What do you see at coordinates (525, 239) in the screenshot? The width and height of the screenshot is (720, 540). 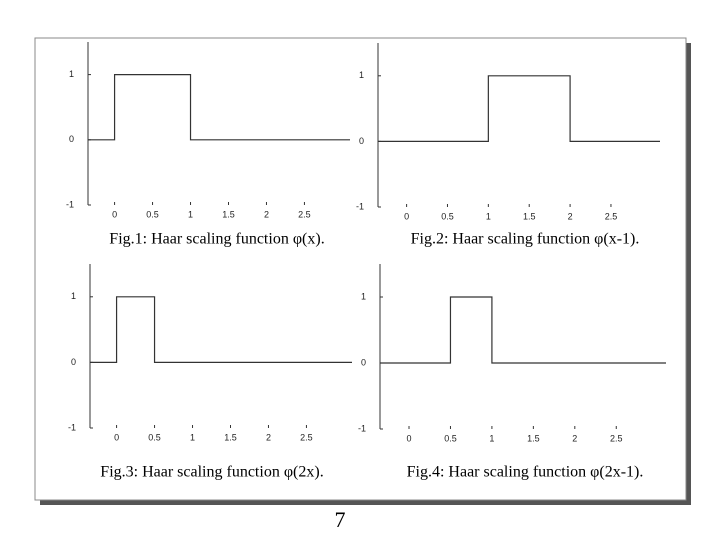 I see `figure-caption: Fig.2: Haar scaling function φ(x-1).` at bounding box center [525, 239].